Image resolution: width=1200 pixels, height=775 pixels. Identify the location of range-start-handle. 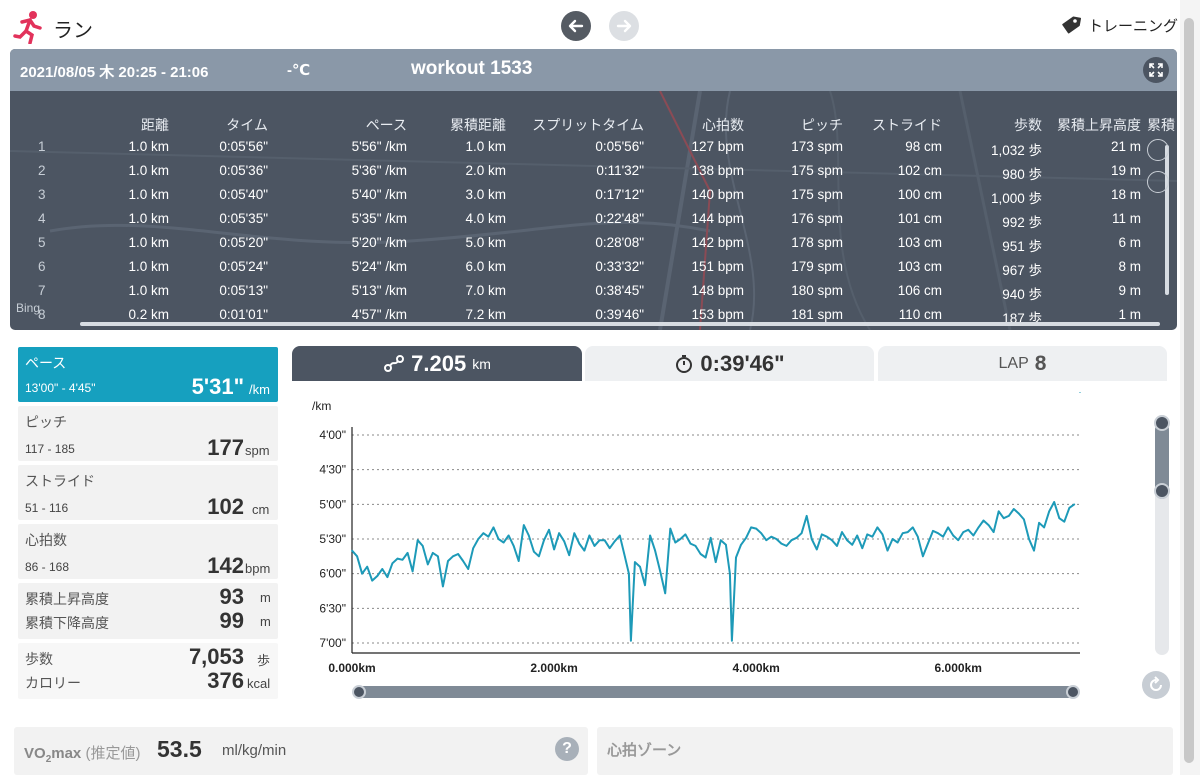
(359, 692).